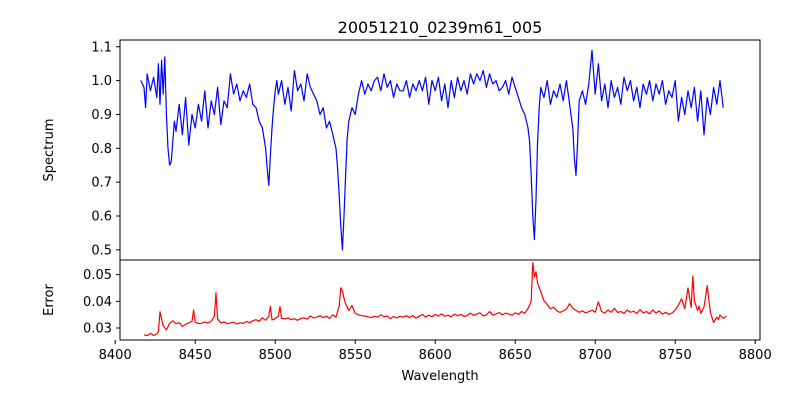 The height and width of the screenshot is (400, 800). I want to click on spectrum-y-tick-label: 0.9, so click(101, 115).